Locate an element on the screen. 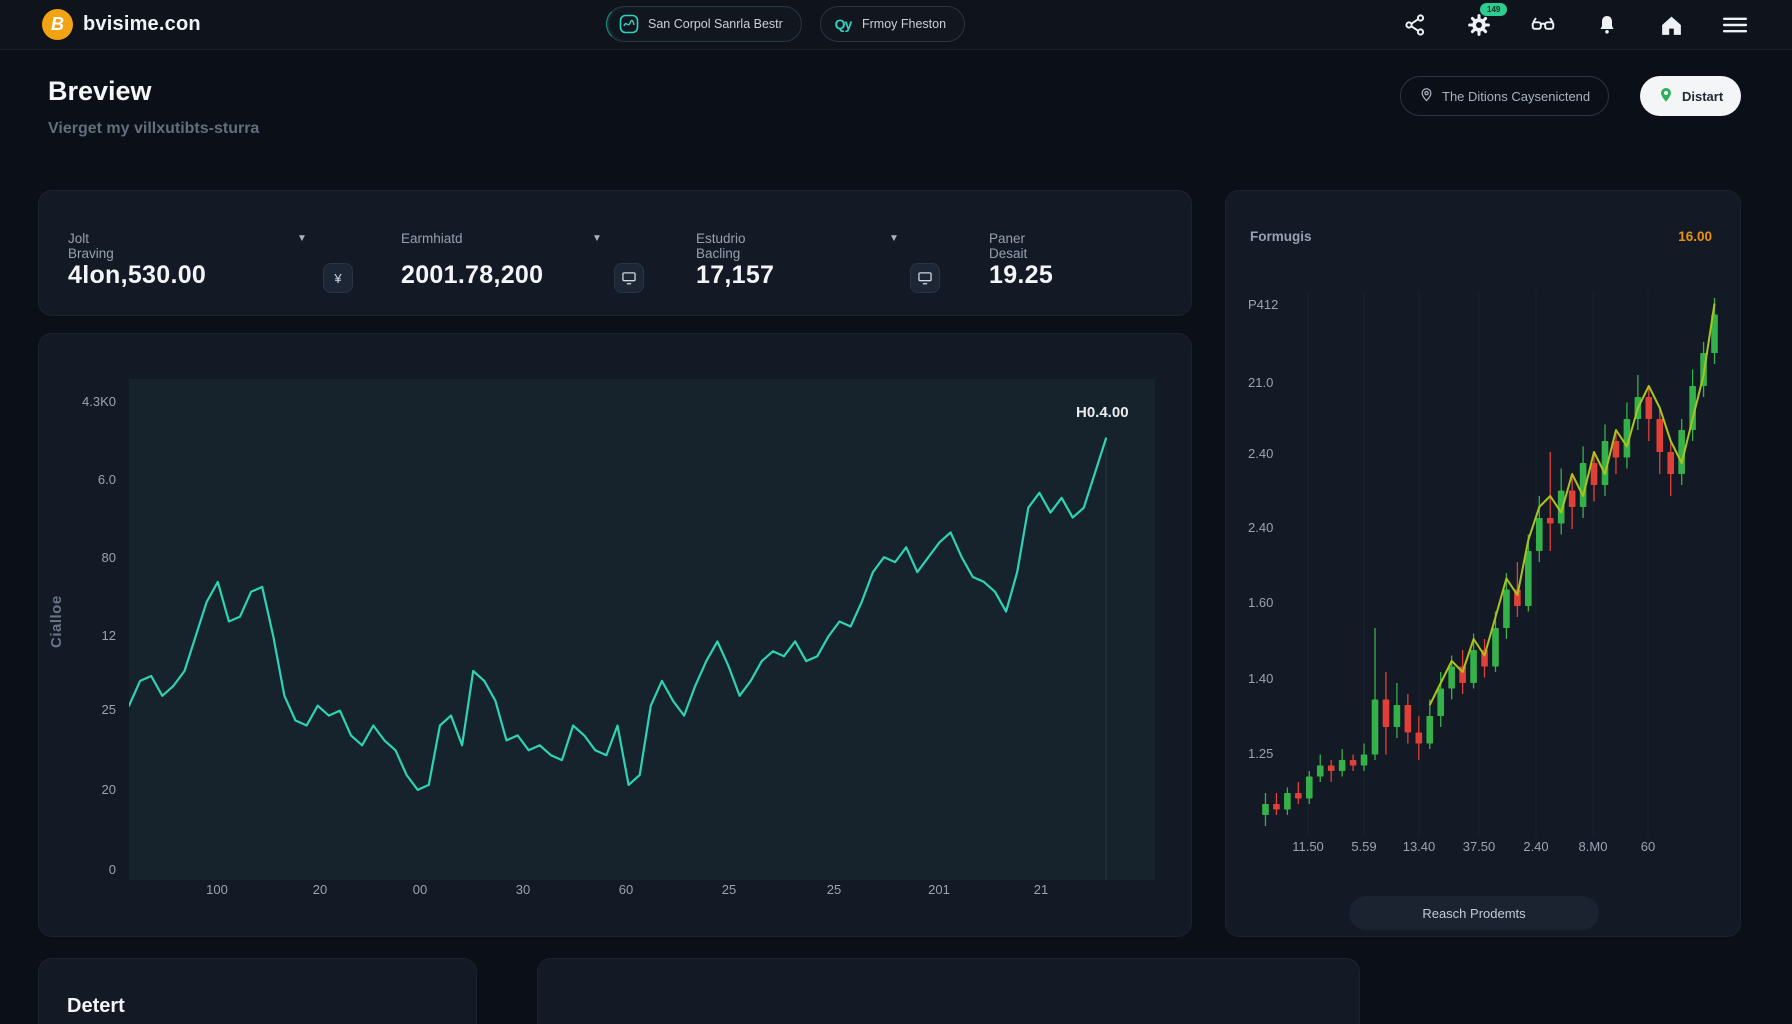  x-tick: 5.59 is located at coordinates (1364, 846).